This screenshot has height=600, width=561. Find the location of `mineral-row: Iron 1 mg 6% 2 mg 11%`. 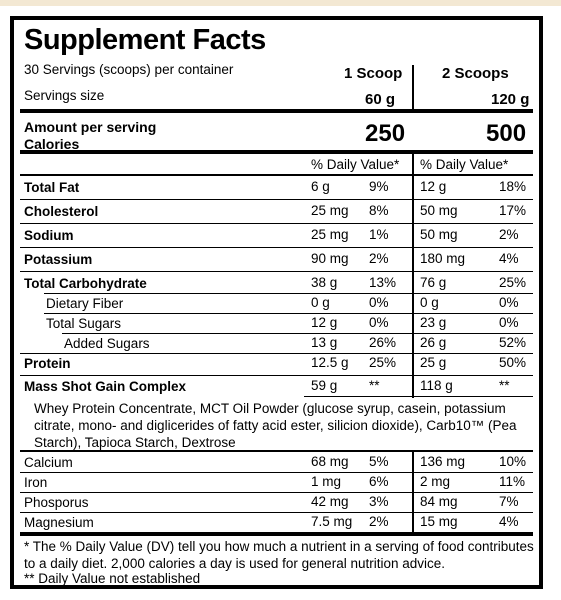

mineral-row: Iron 1 mg 6% 2 mg 11% is located at coordinates (276, 482).